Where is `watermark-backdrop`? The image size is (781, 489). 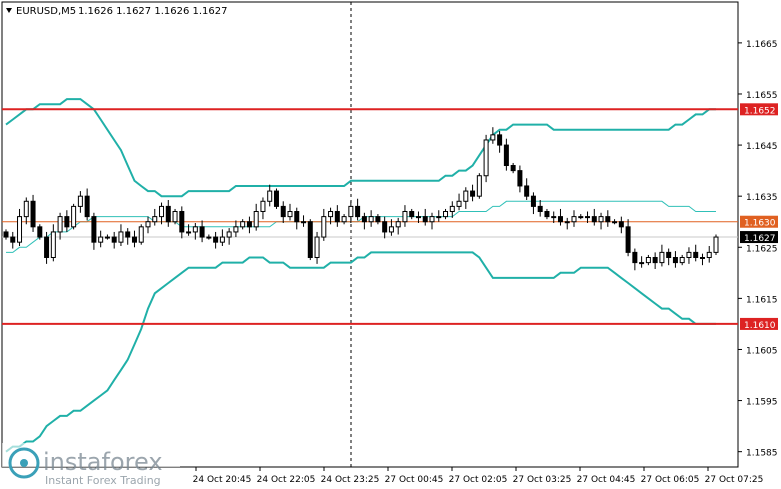 watermark-backdrop is located at coordinates (91, 455).